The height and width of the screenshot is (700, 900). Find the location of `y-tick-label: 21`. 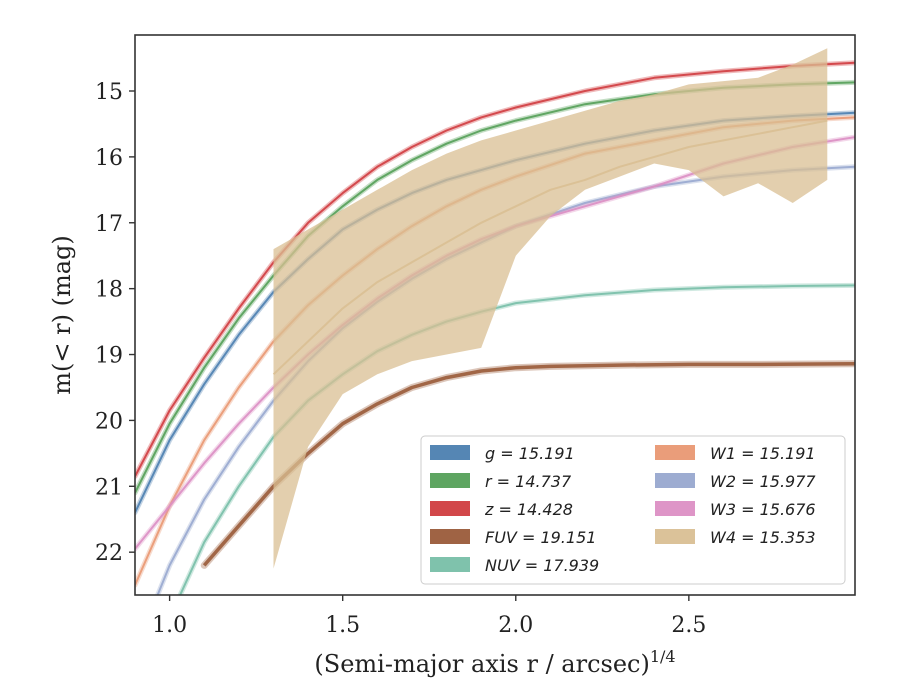

y-tick-label: 21 is located at coordinates (109, 487).